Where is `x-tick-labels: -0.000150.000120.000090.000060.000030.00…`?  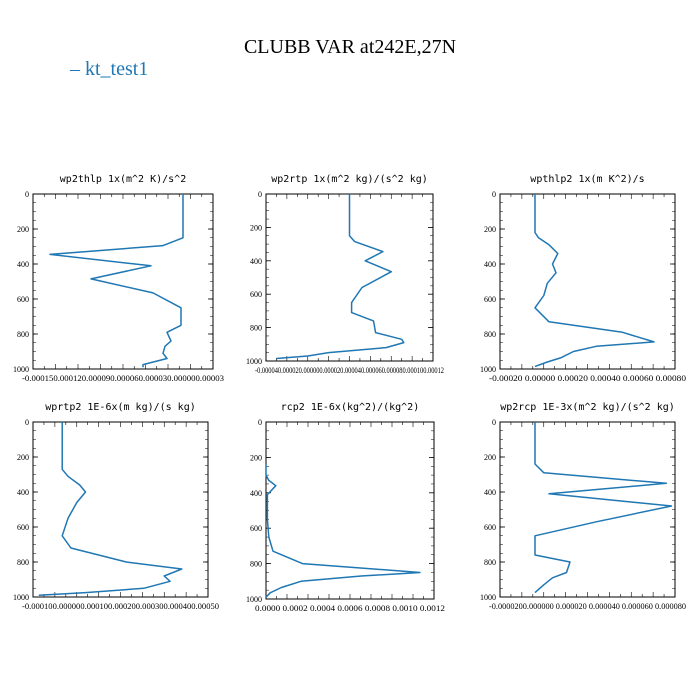
x-tick-labels: -0.000150.000120.000090.000060.000030.00… is located at coordinates (123, 378).